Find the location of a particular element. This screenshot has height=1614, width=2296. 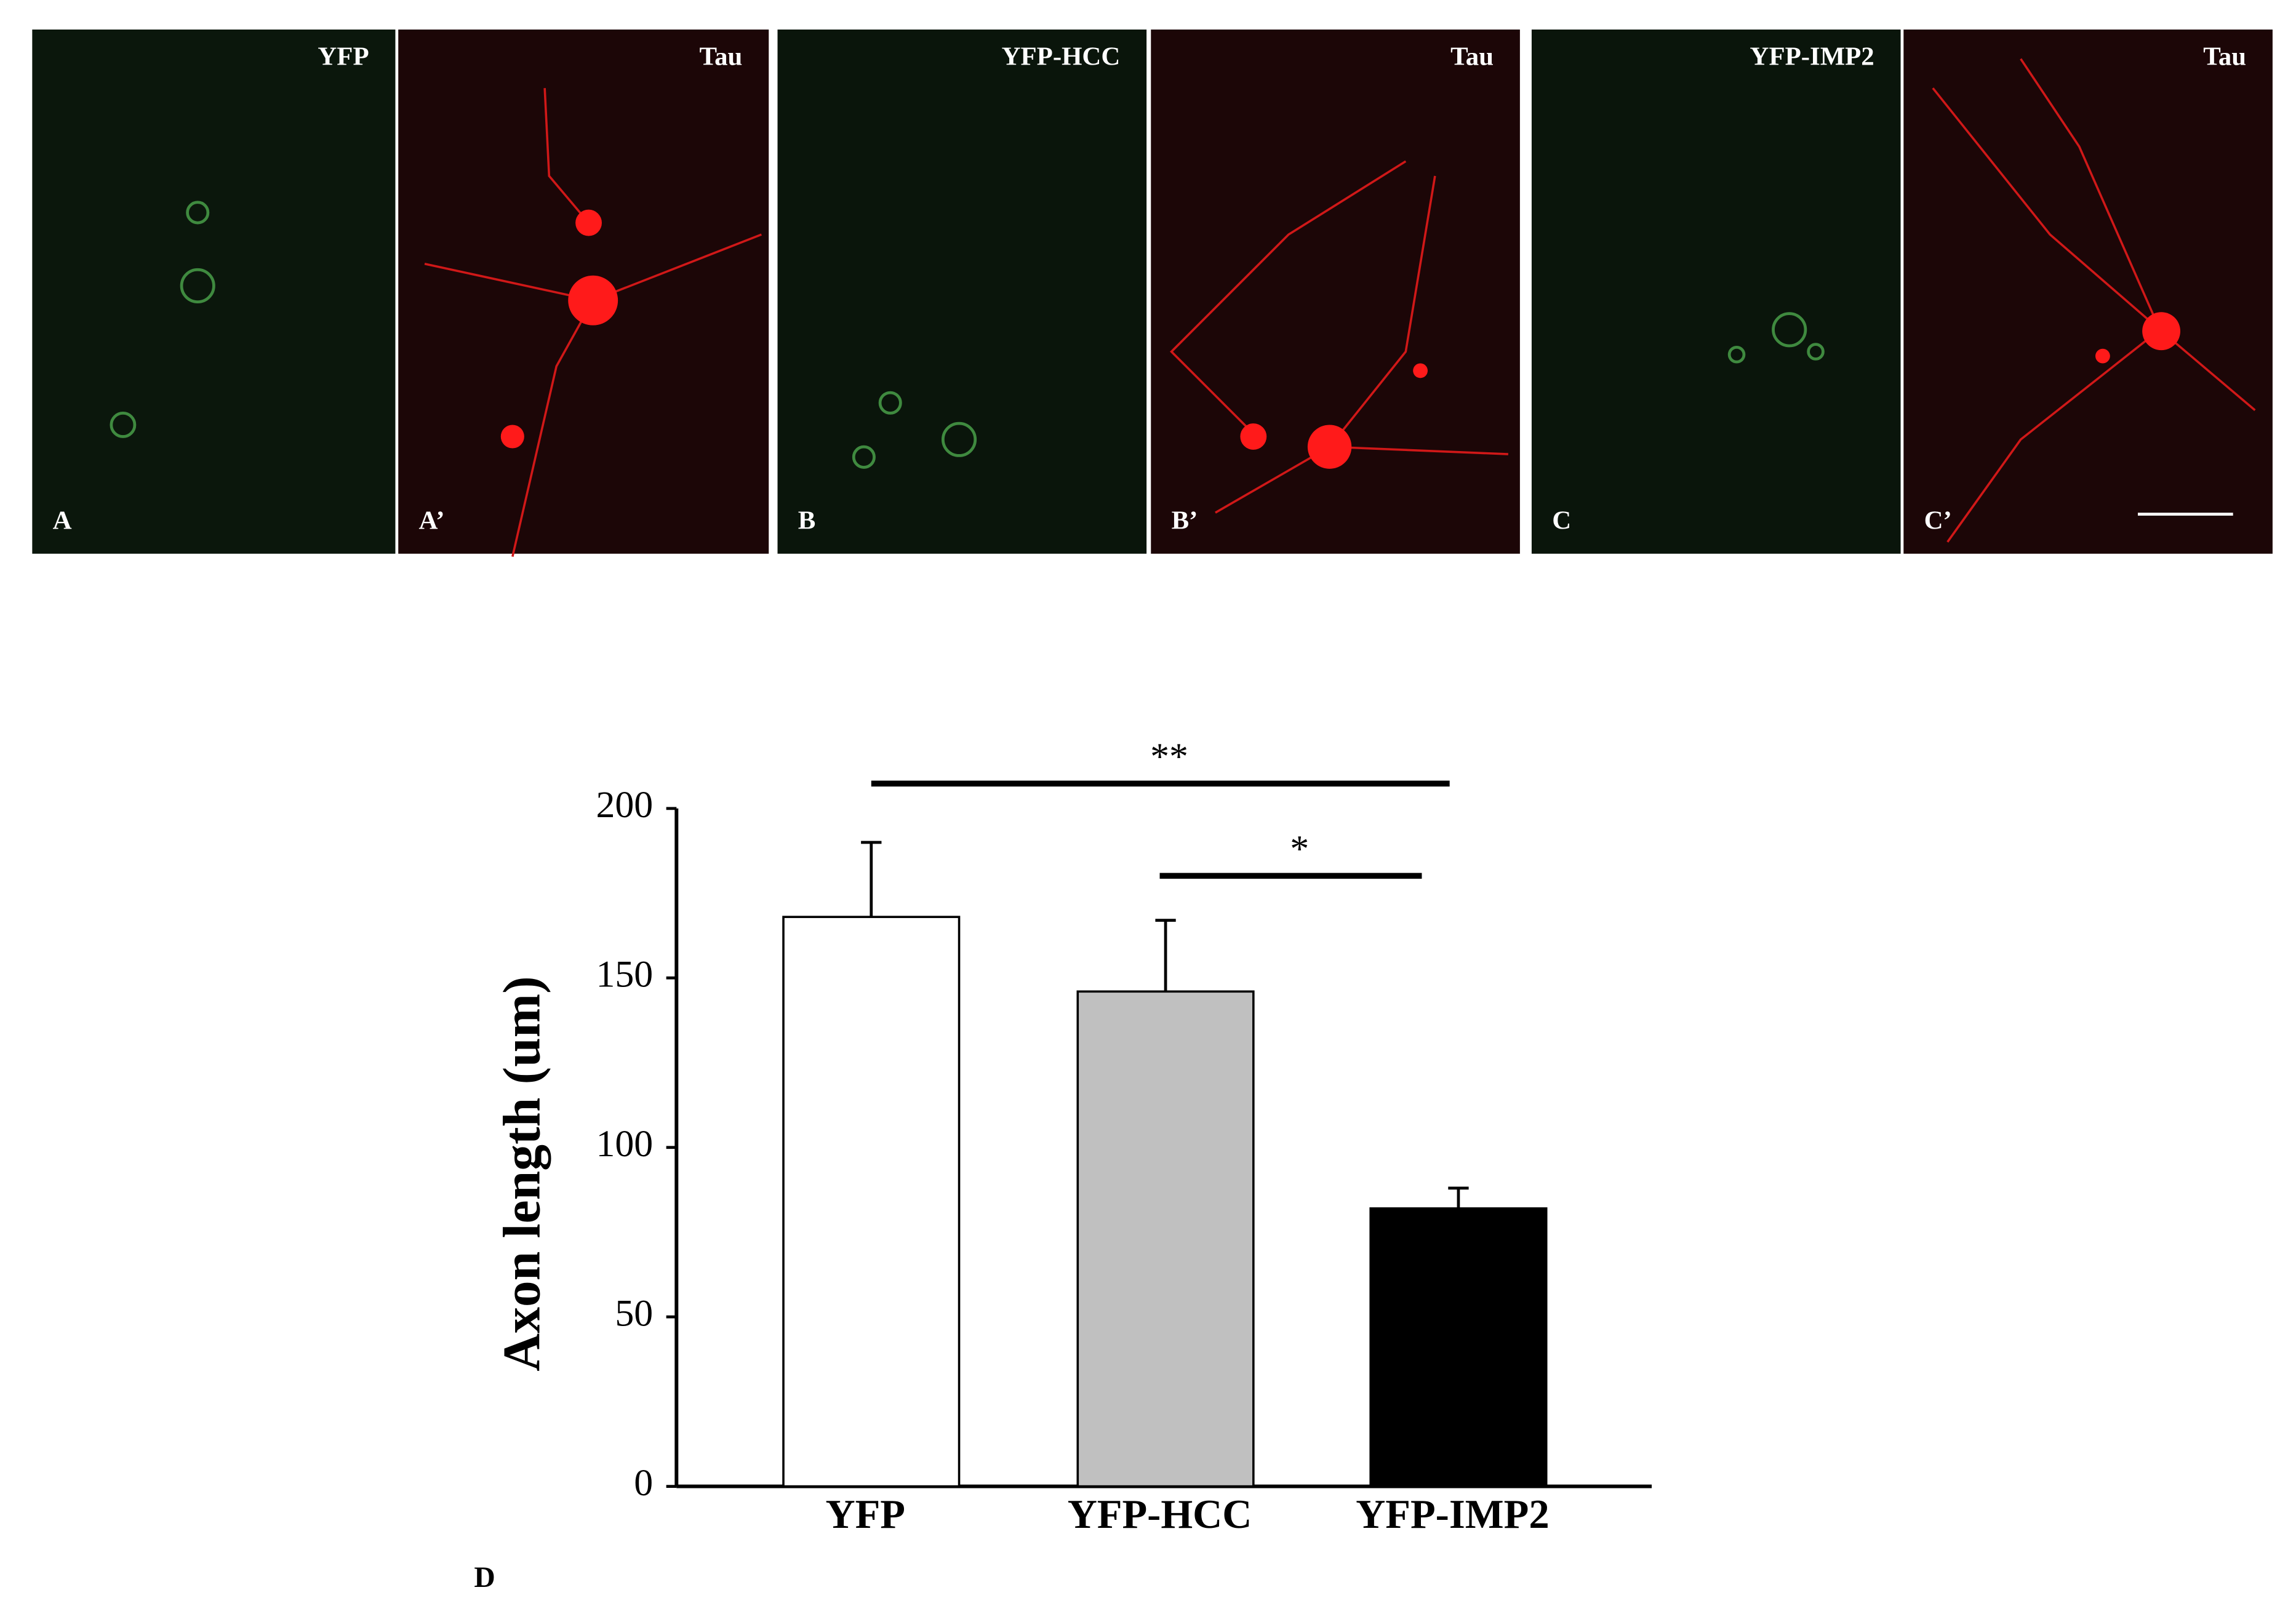

significance-label: * is located at coordinates (1299, 848).